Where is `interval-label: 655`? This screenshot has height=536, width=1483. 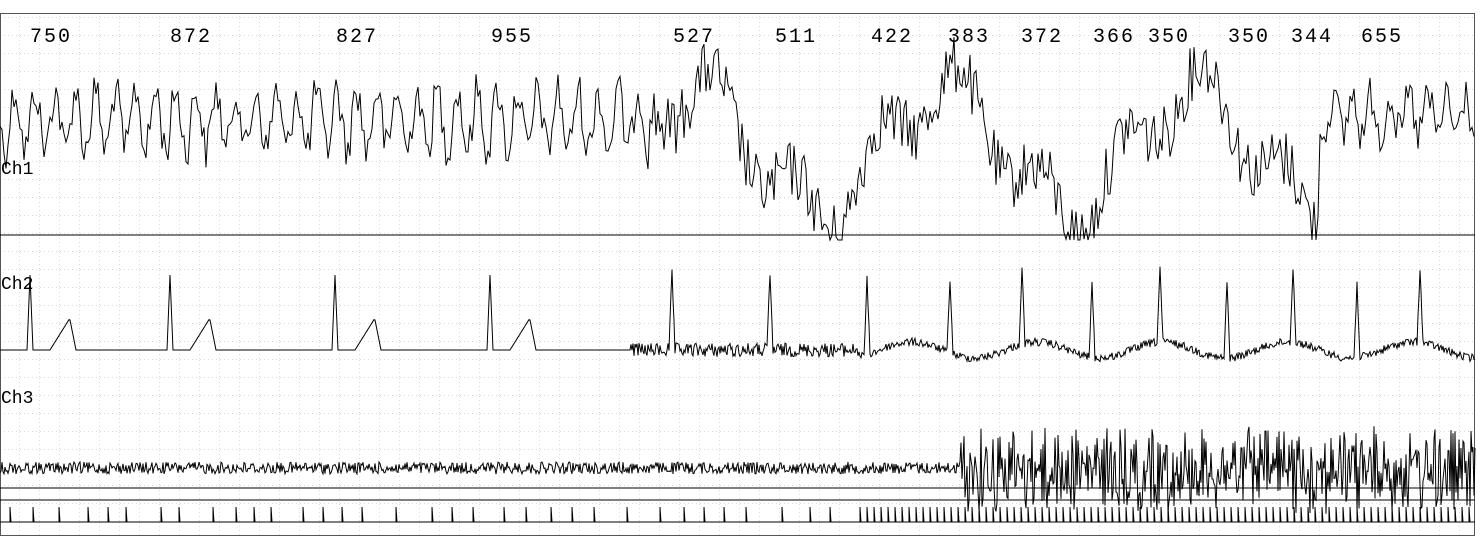
interval-label: 655 is located at coordinates (1382, 37).